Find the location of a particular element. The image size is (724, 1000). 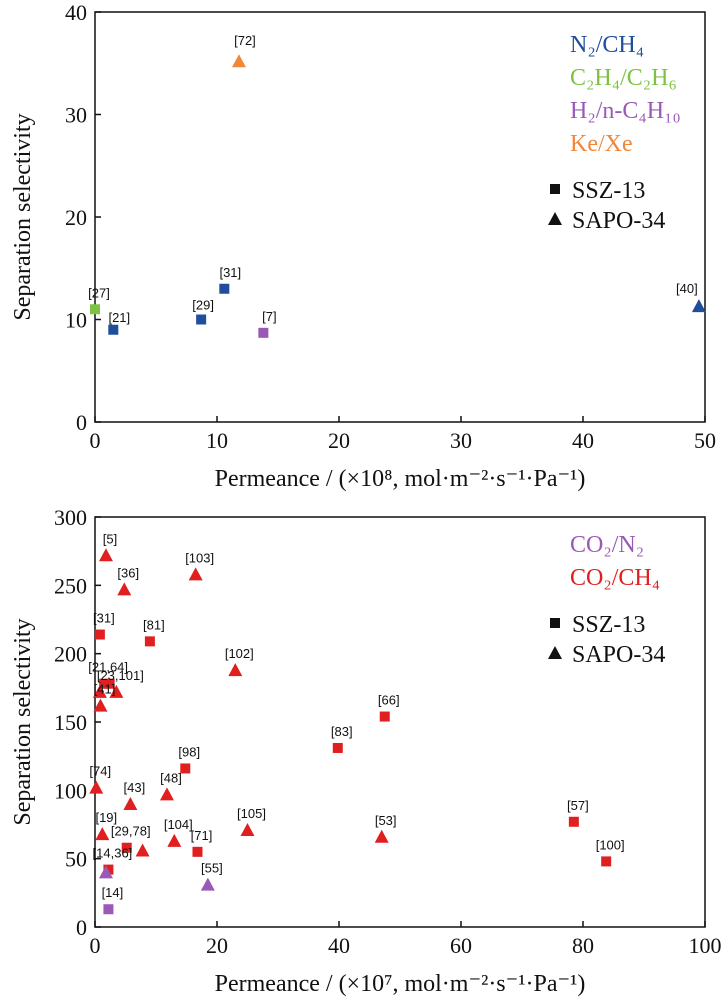

y-tick-label: 100 is located at coordinates (70, 790).